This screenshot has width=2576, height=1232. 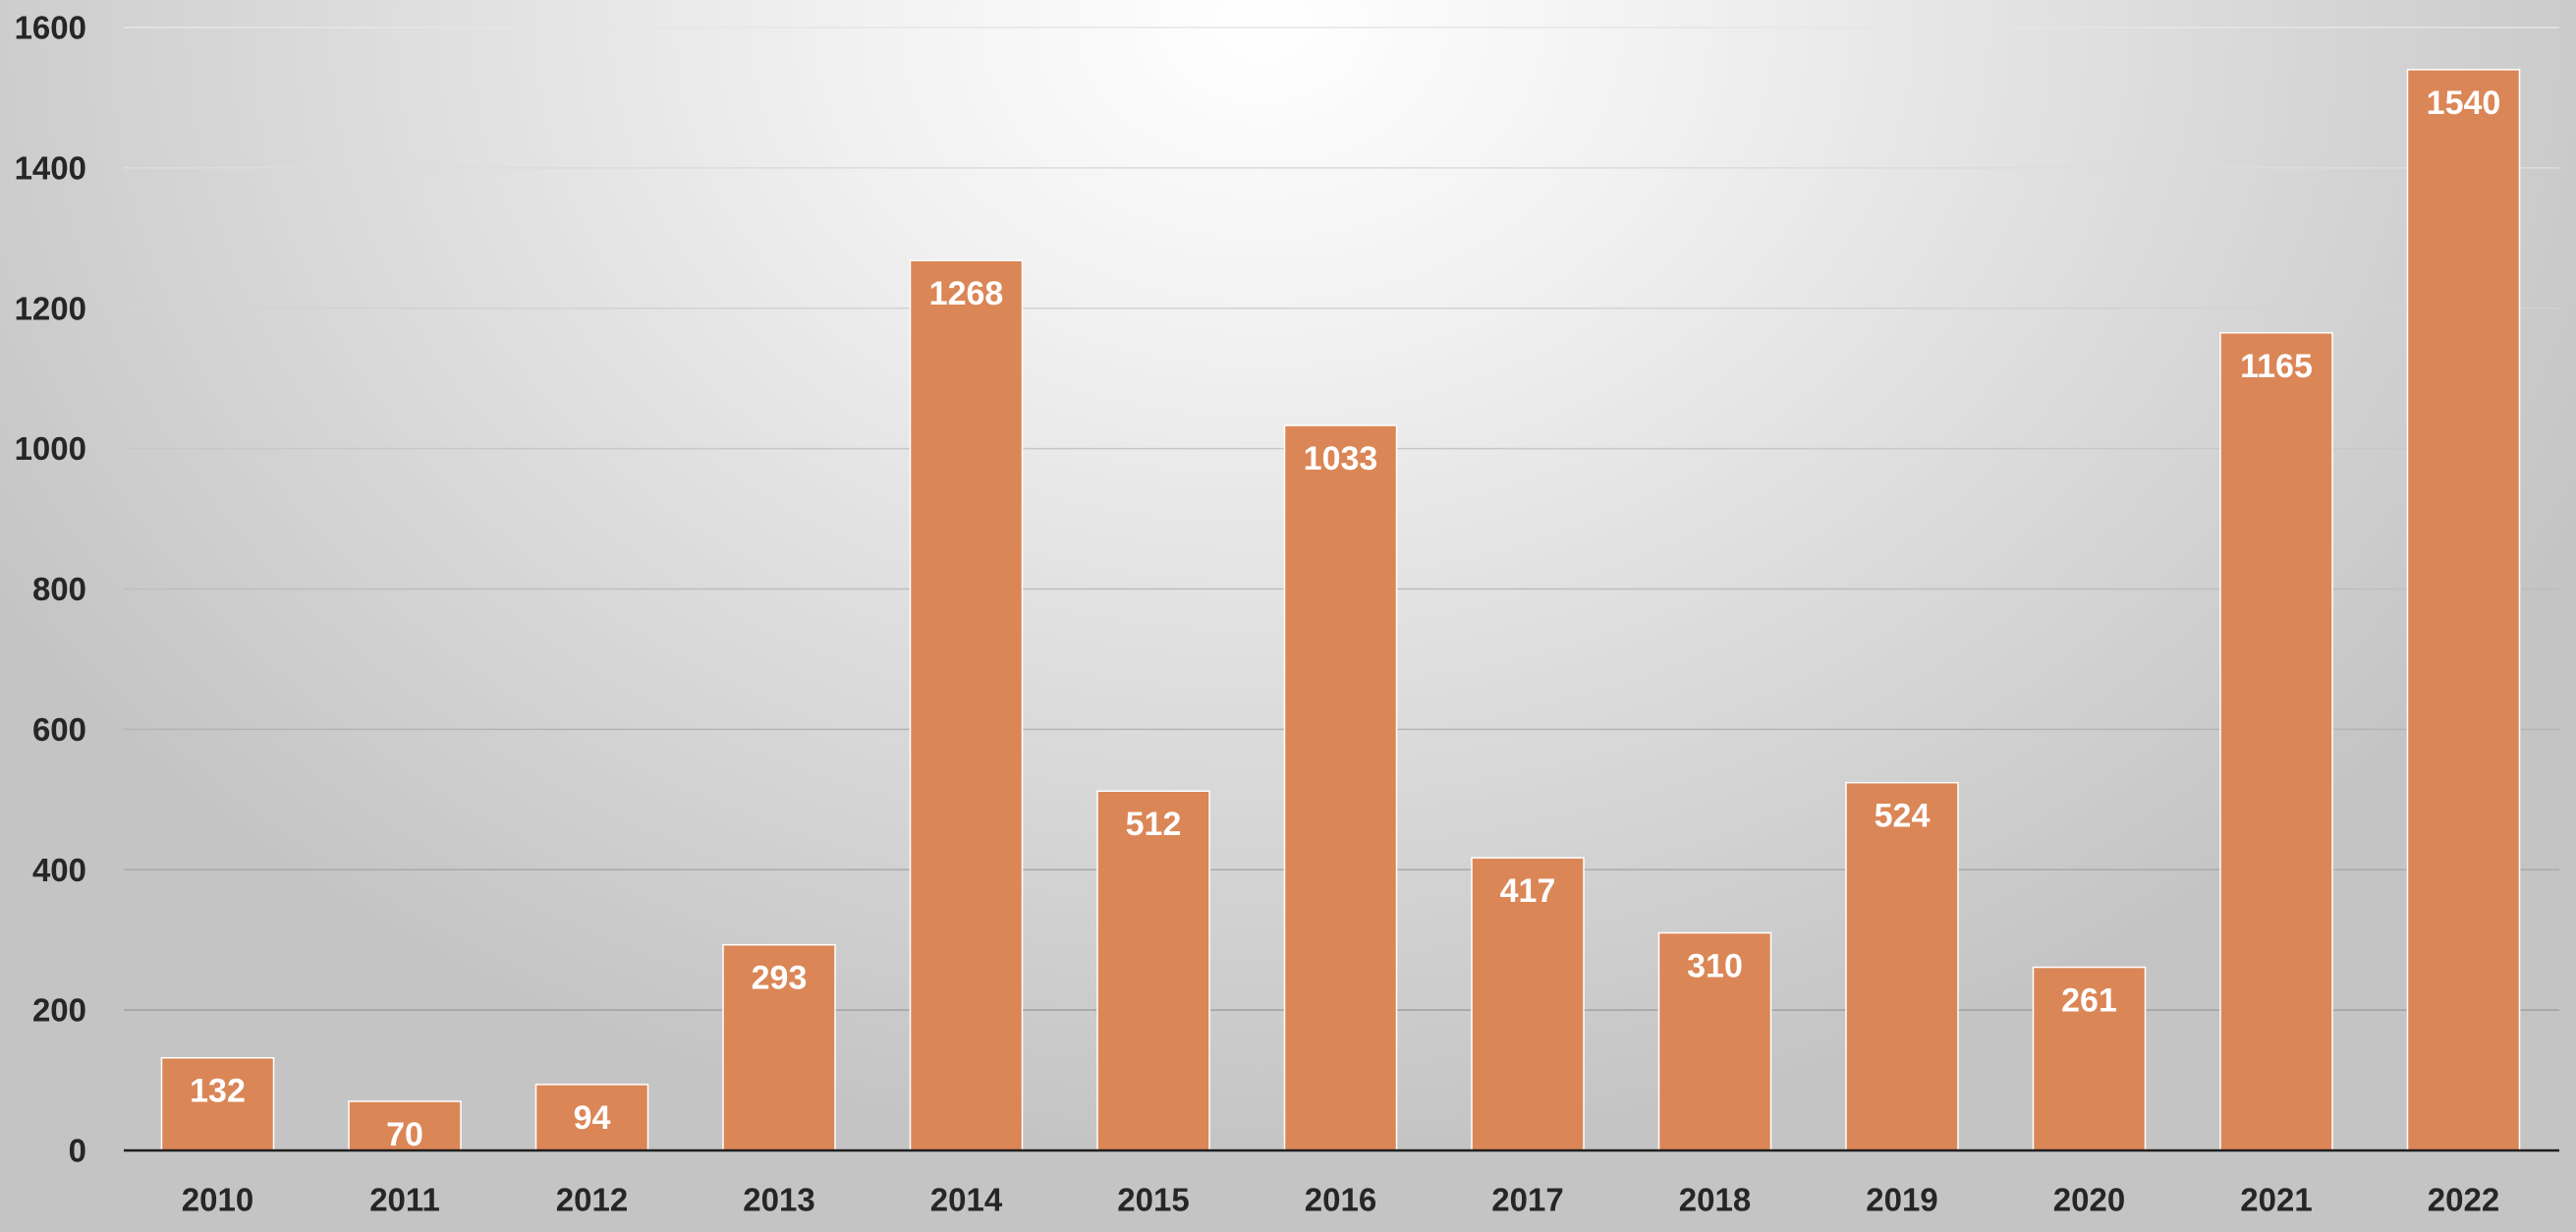 I want to click on x-tick-label: 2011, so click(x=404, y=1200).